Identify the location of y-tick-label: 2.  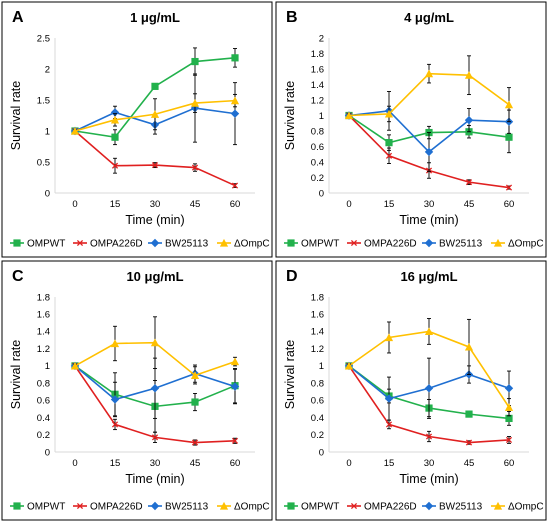
(321, 38).